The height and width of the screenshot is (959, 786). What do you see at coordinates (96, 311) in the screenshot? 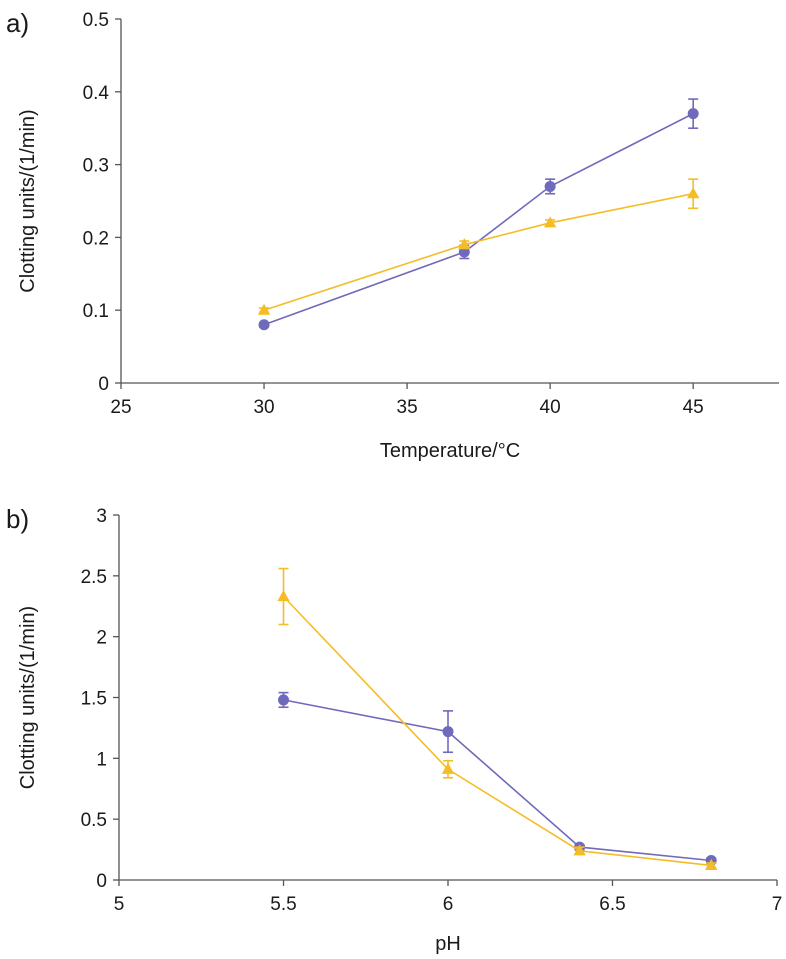
I see `y-tick-label: 0.1` at bounding box center [96, 311].